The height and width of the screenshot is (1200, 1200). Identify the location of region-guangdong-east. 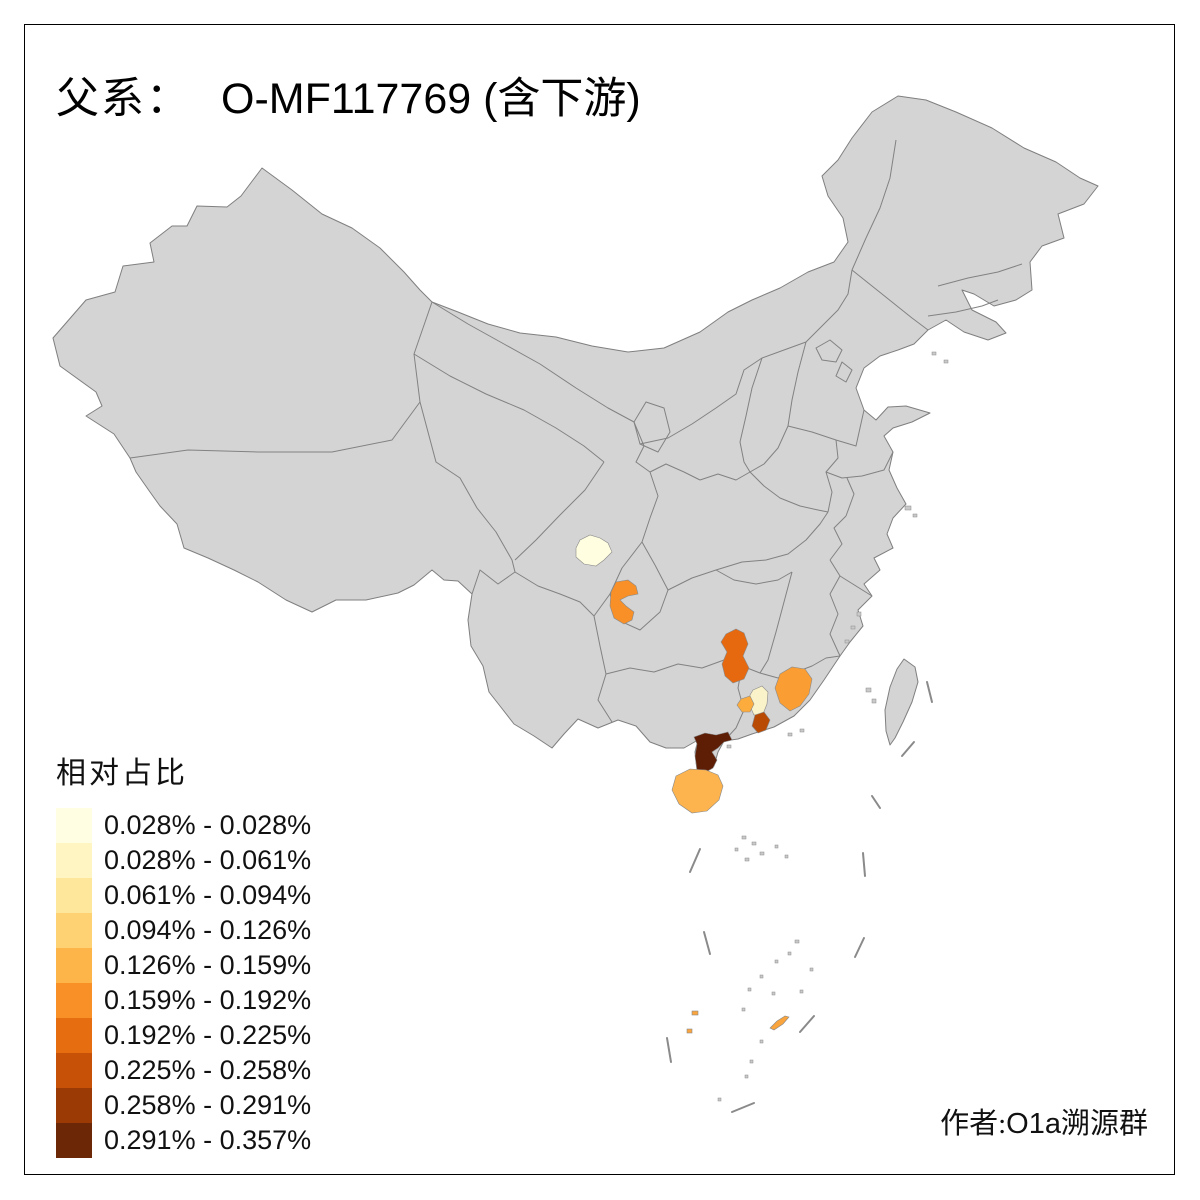
(793, 689).